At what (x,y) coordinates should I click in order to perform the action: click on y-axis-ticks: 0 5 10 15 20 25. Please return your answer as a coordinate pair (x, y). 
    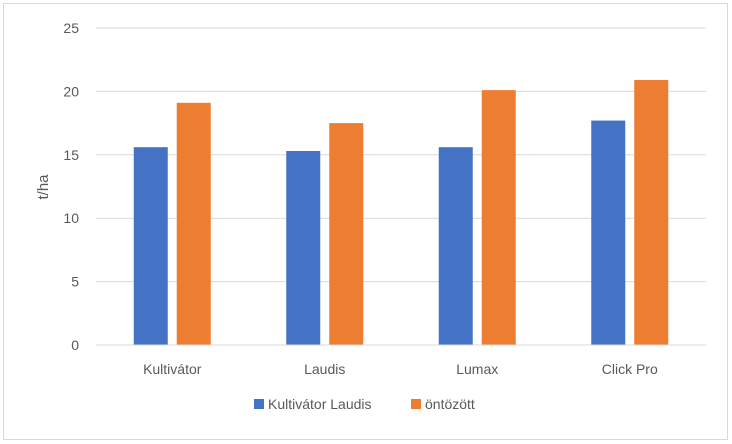
    Looking at the image, I should click on (71, 186).